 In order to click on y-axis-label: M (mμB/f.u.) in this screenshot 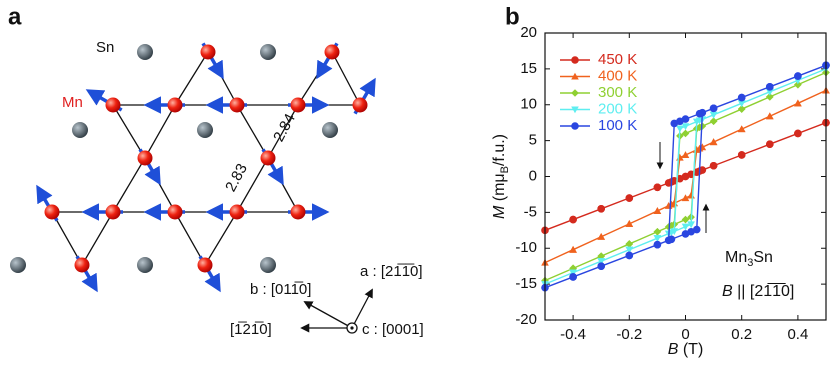, I will do `click(501, 176)`.